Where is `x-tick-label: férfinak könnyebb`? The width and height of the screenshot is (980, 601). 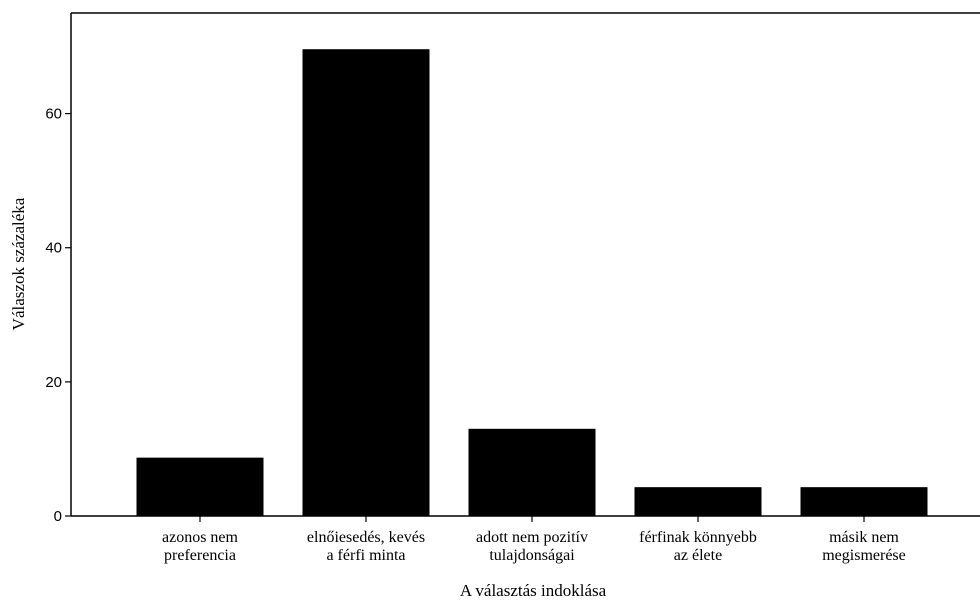
x-tick-label: férfinak könnyebb is located at coordinates (698, 537).